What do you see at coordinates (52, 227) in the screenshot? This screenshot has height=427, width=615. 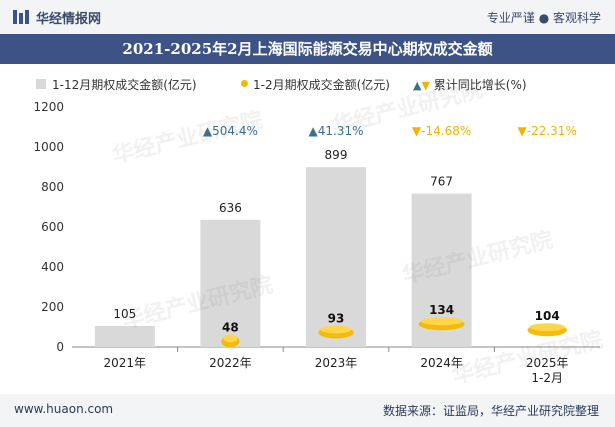 I see `y-tick-label: 600` at bounding box center [52, 227].